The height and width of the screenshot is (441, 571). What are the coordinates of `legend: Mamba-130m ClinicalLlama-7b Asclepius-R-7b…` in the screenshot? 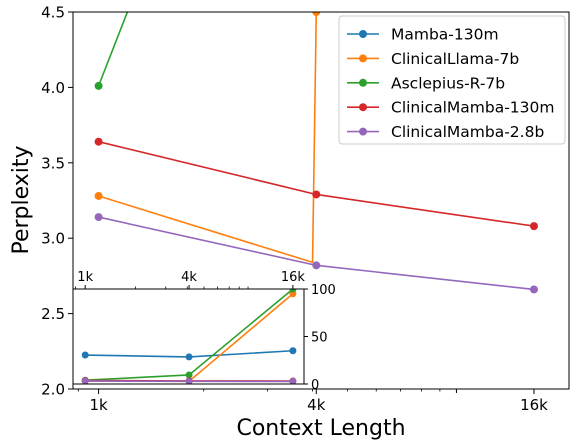 It's located at (452, 80).